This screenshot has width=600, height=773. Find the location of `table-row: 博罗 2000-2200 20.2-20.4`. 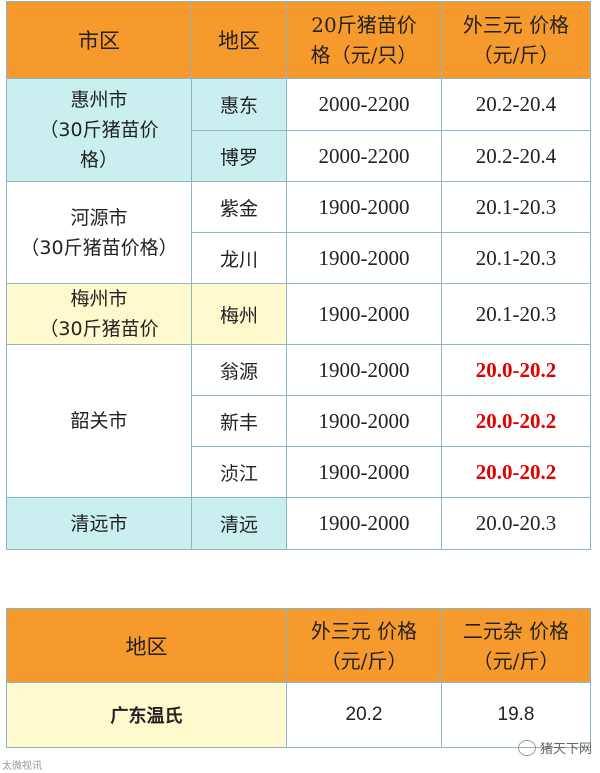

table-row: 博罗 2000-2200 20.2-20.4 is located at coordinates (299, 156).